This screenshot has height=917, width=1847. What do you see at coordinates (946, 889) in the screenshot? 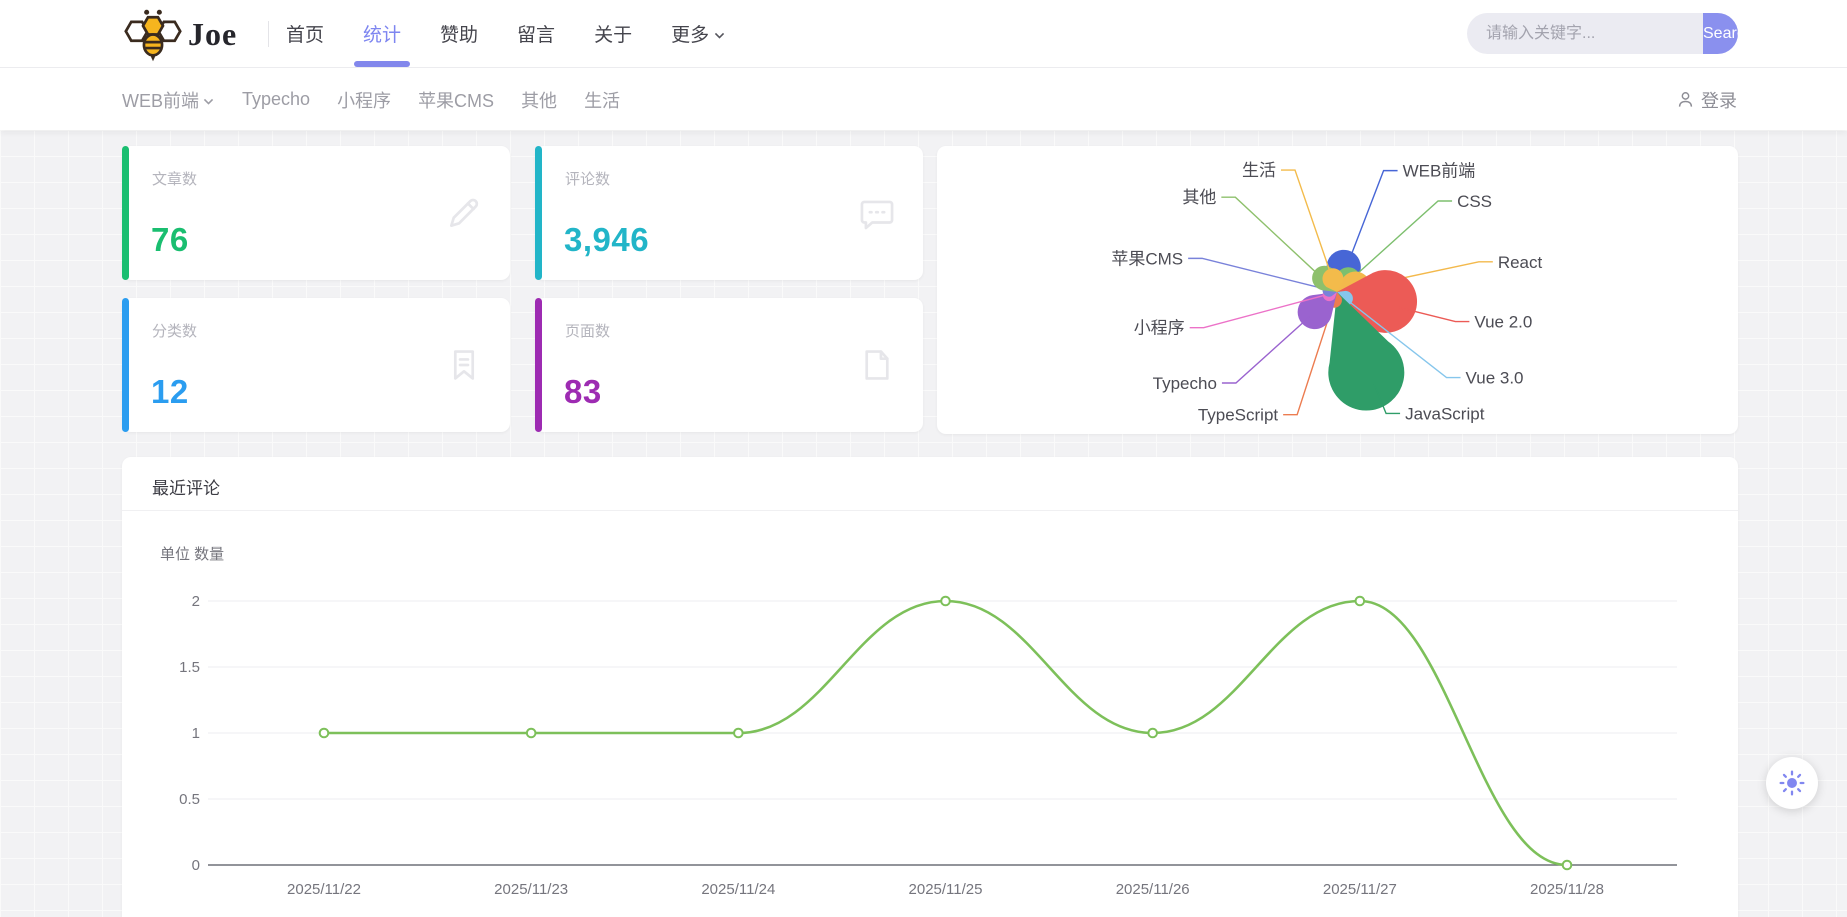
I see `x-tick-label: 2025/11/25` at bounding box center [946, 889].